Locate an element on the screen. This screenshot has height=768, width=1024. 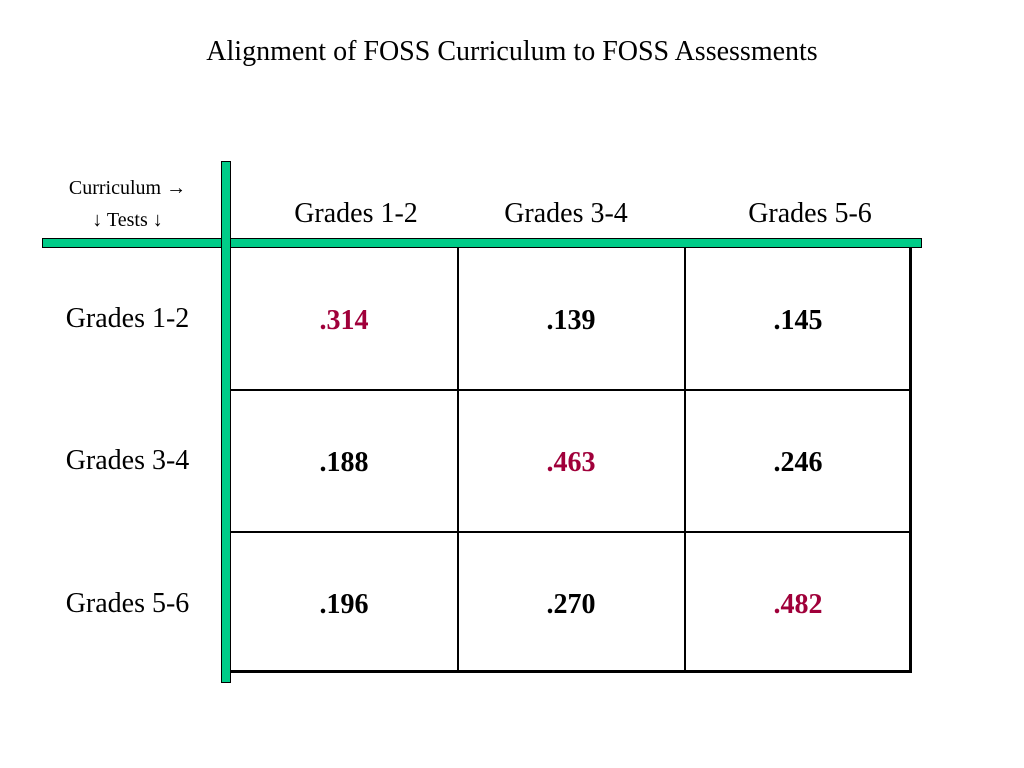
cell-r3-c1: .196 is located at coordinates (344, 604).